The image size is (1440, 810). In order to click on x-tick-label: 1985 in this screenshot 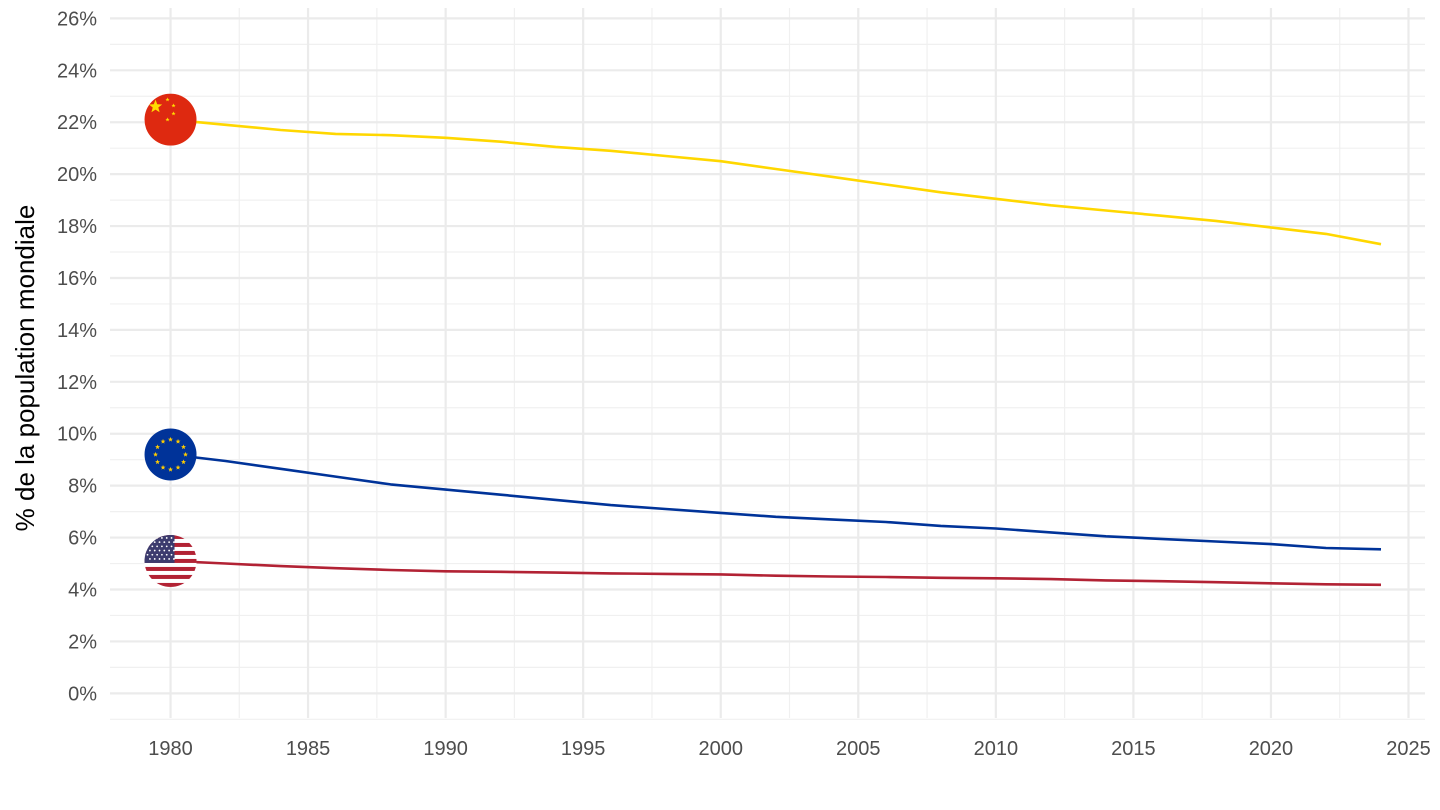, I will do `click(308, 749)`.